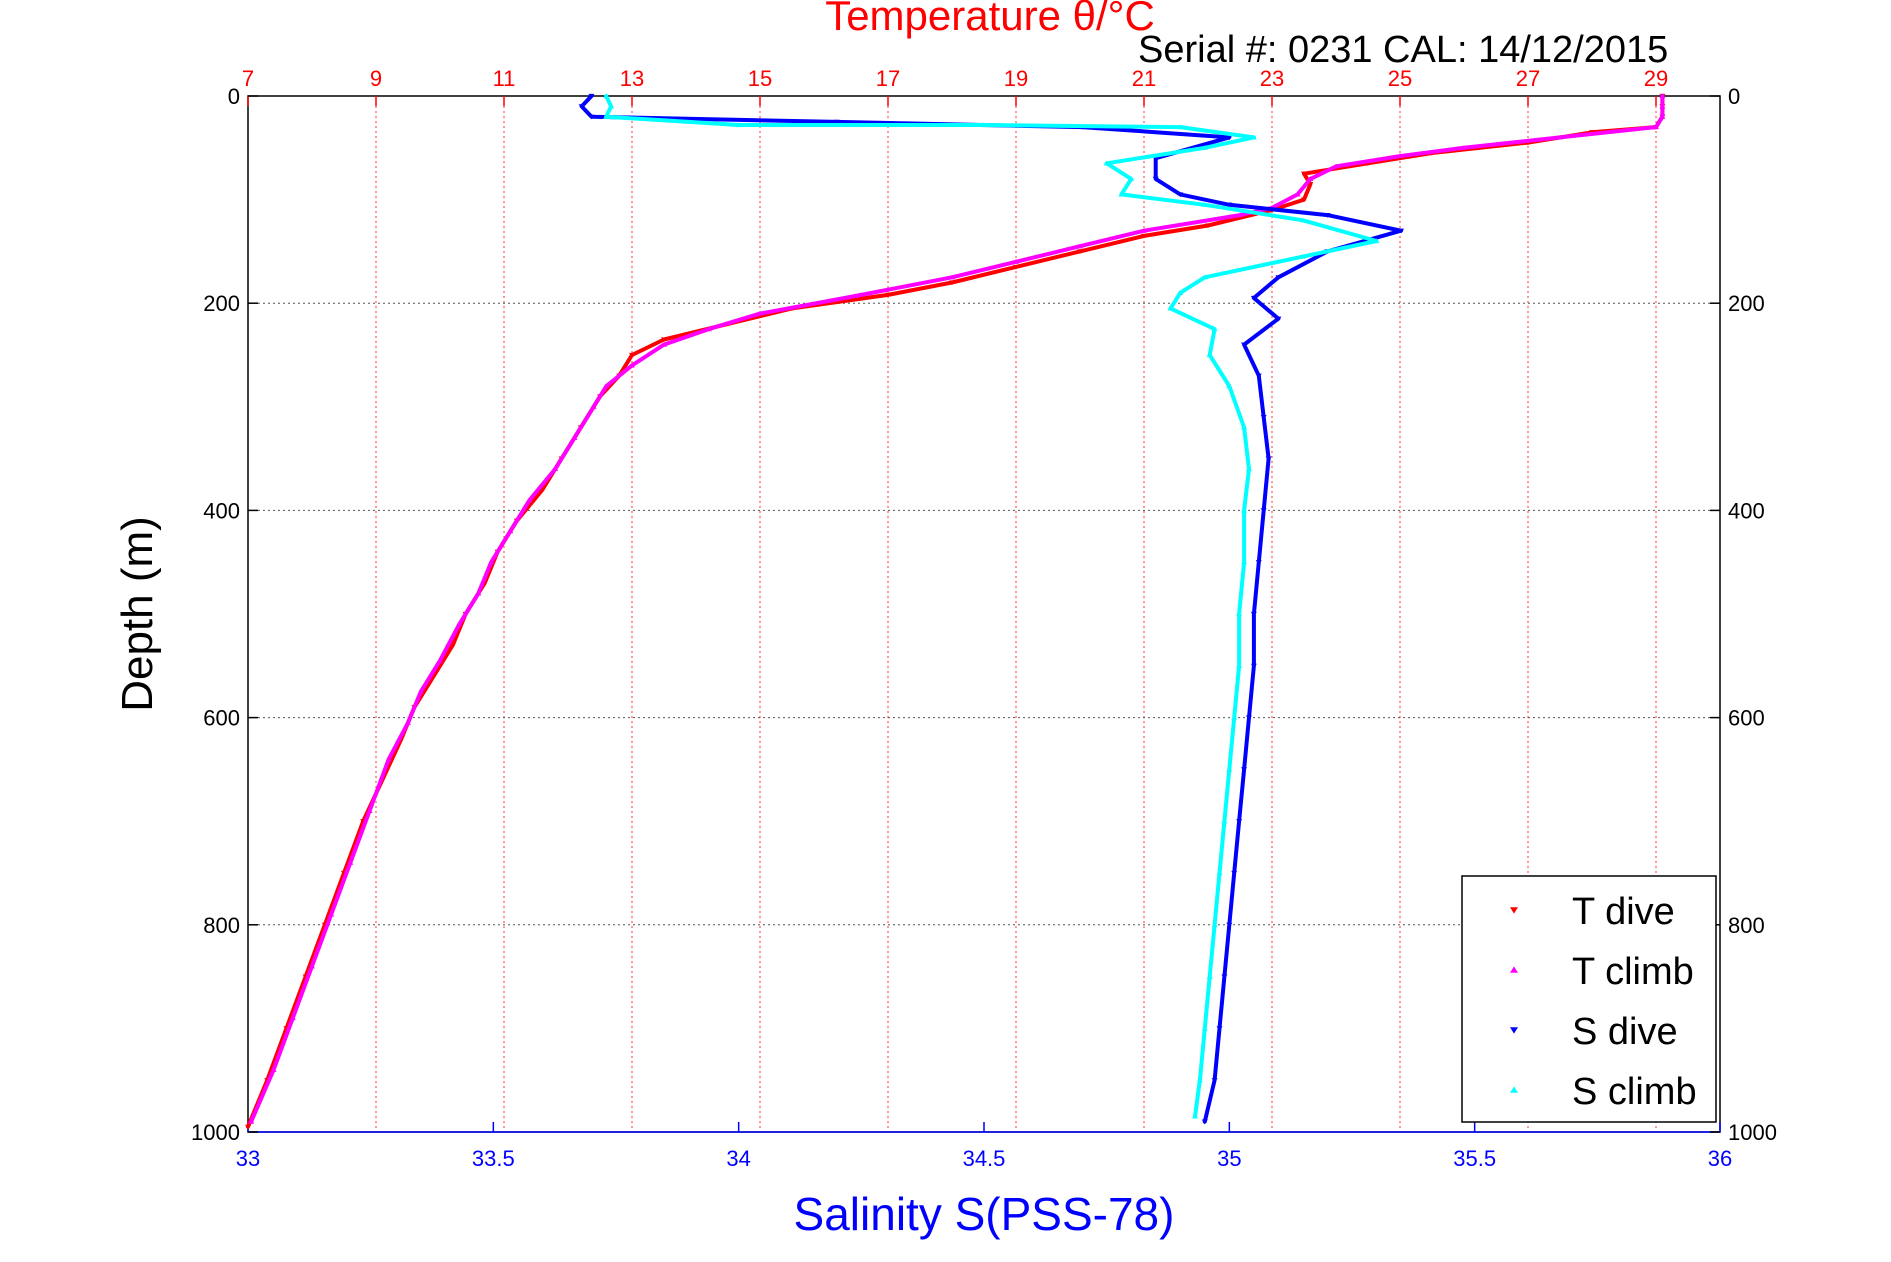 Image resolution: width=1891 pixels, height=1262 pixels. I want to click on temperature-tick-label: 7, so click(248, 78).